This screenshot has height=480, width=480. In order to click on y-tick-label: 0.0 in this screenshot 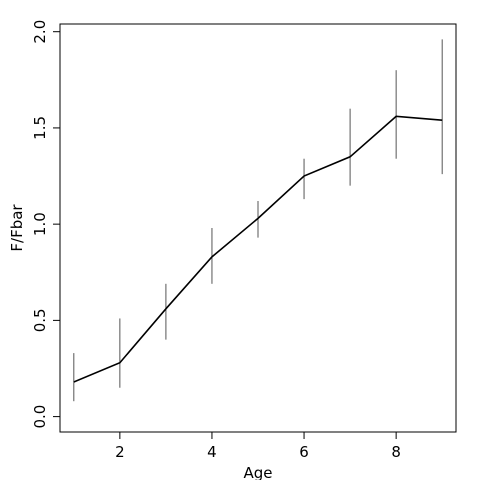, I will do `click(40, 417)`.